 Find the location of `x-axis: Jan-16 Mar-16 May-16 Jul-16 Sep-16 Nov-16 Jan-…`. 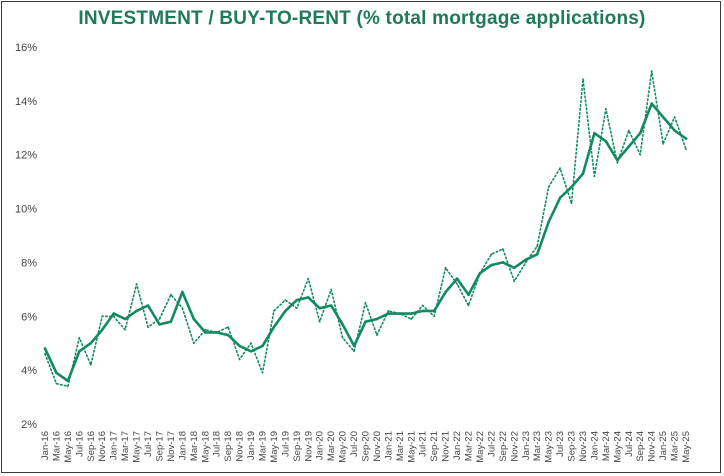

x-axis: Jan-16 Mar-16 May-16 Jul-16 Sep-16 Nov-16 Jan-… is located at coordinates (366, 447).